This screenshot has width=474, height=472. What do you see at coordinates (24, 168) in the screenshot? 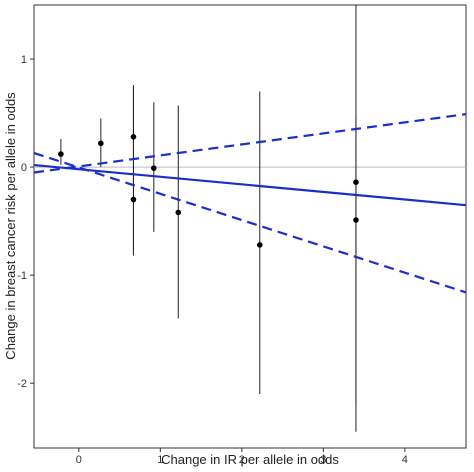
I see `y-tick-label: 0` at bounding box center [24, 168].